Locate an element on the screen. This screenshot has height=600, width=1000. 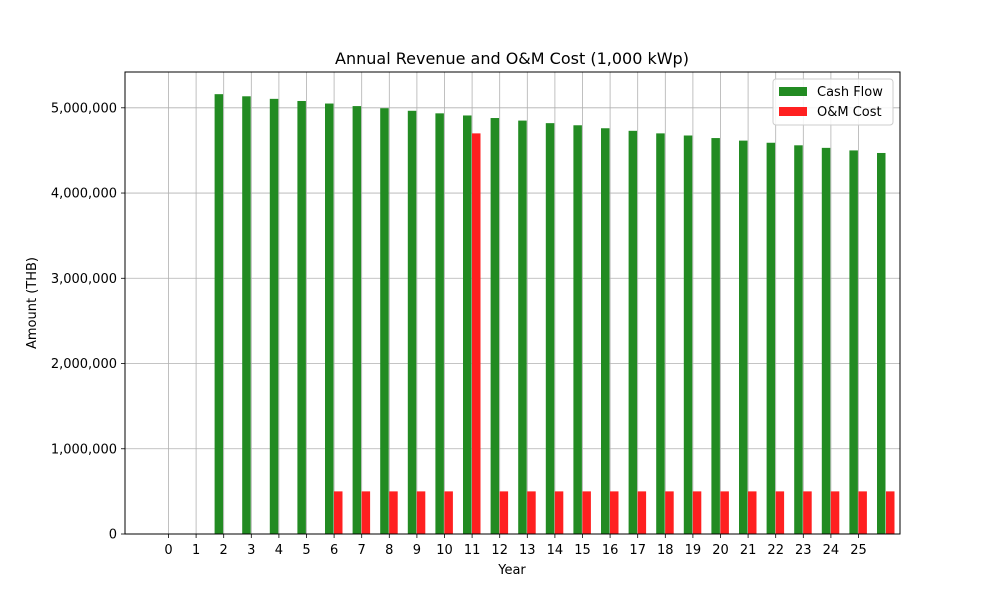
x-tick-label: 15 is located at coordinates (582, 550).